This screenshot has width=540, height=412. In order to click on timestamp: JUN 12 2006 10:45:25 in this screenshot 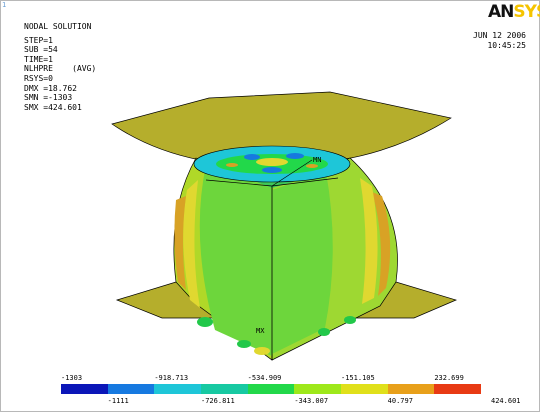, I will do `click(499, 41)`.